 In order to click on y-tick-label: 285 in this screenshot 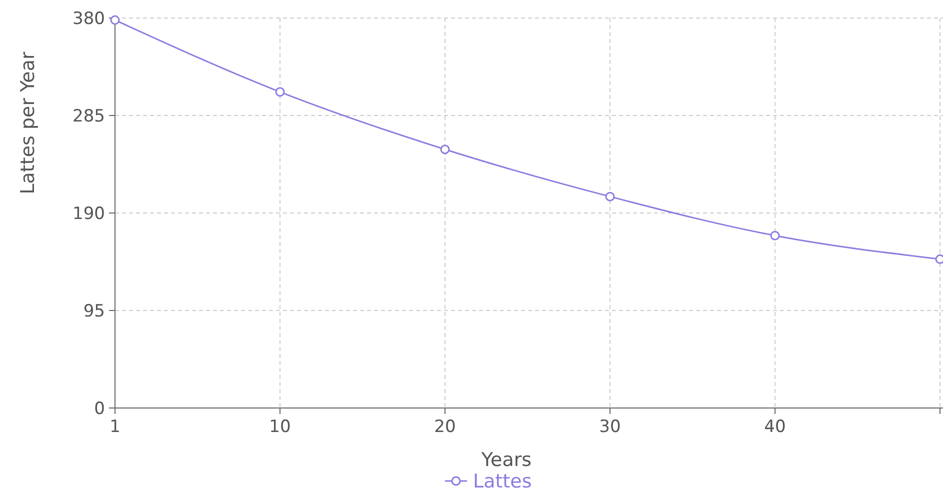, I will do `click(88, 116)`.